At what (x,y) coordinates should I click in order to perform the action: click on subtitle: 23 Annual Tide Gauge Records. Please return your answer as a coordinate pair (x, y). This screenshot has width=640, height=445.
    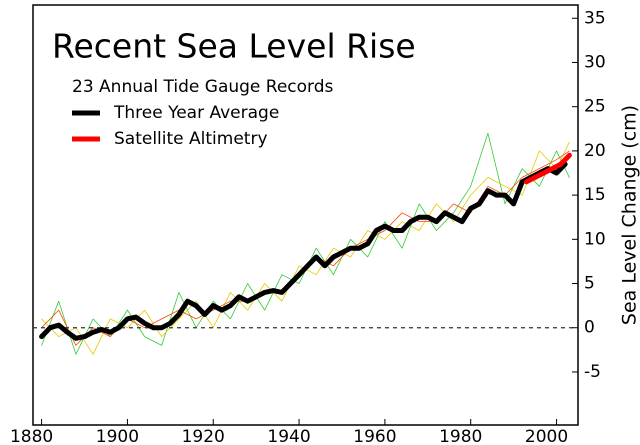
    Looking at the image, I should click on (203, 87).